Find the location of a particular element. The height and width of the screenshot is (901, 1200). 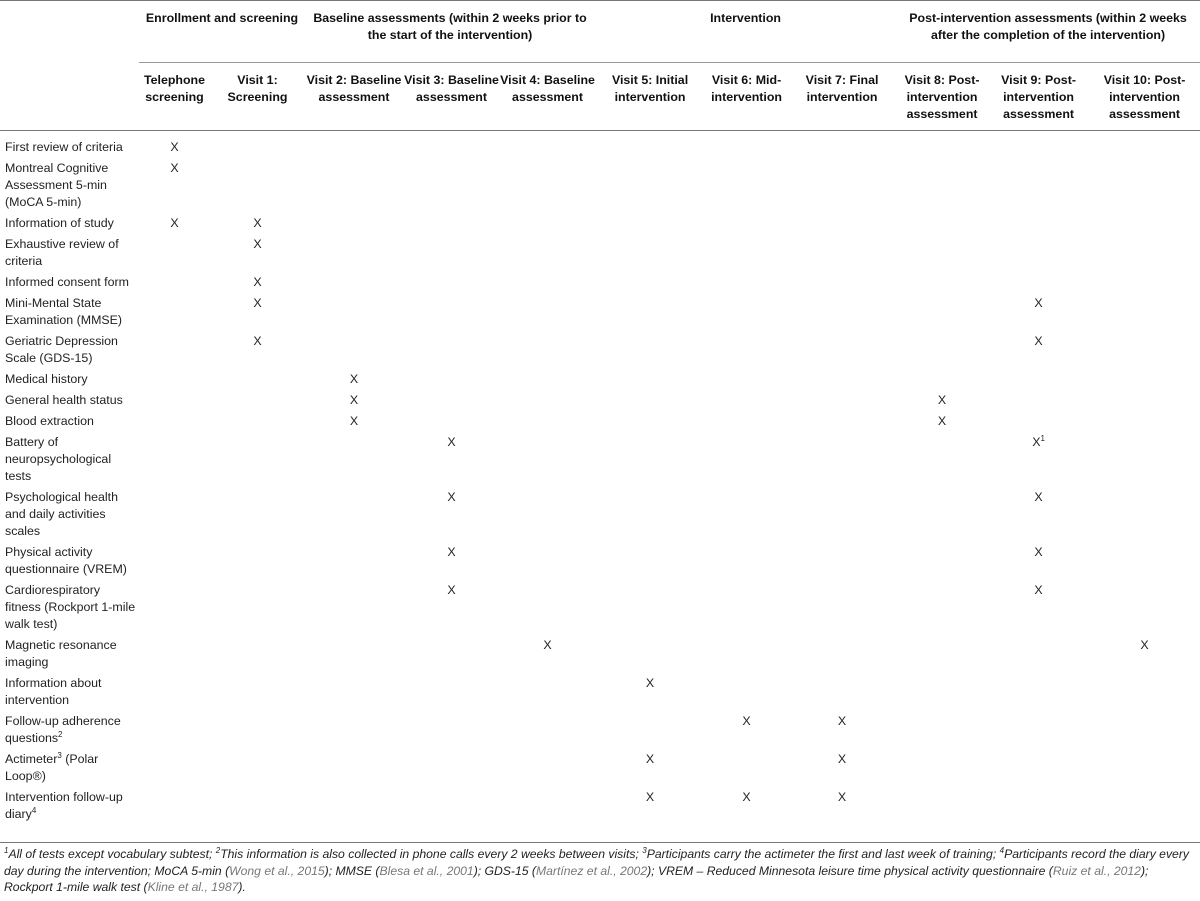

visit-header-11: Visit 10: Post-intervention assessment is located at coordinates (1144, 97).